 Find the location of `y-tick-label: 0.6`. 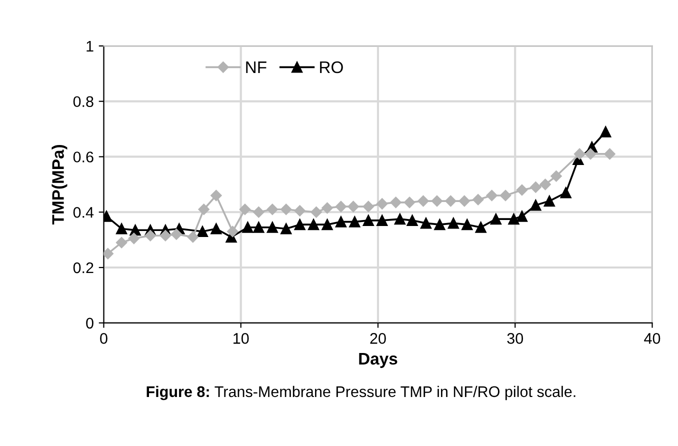

y-tick-label: 0.6 is located at coordinates (83, 157).